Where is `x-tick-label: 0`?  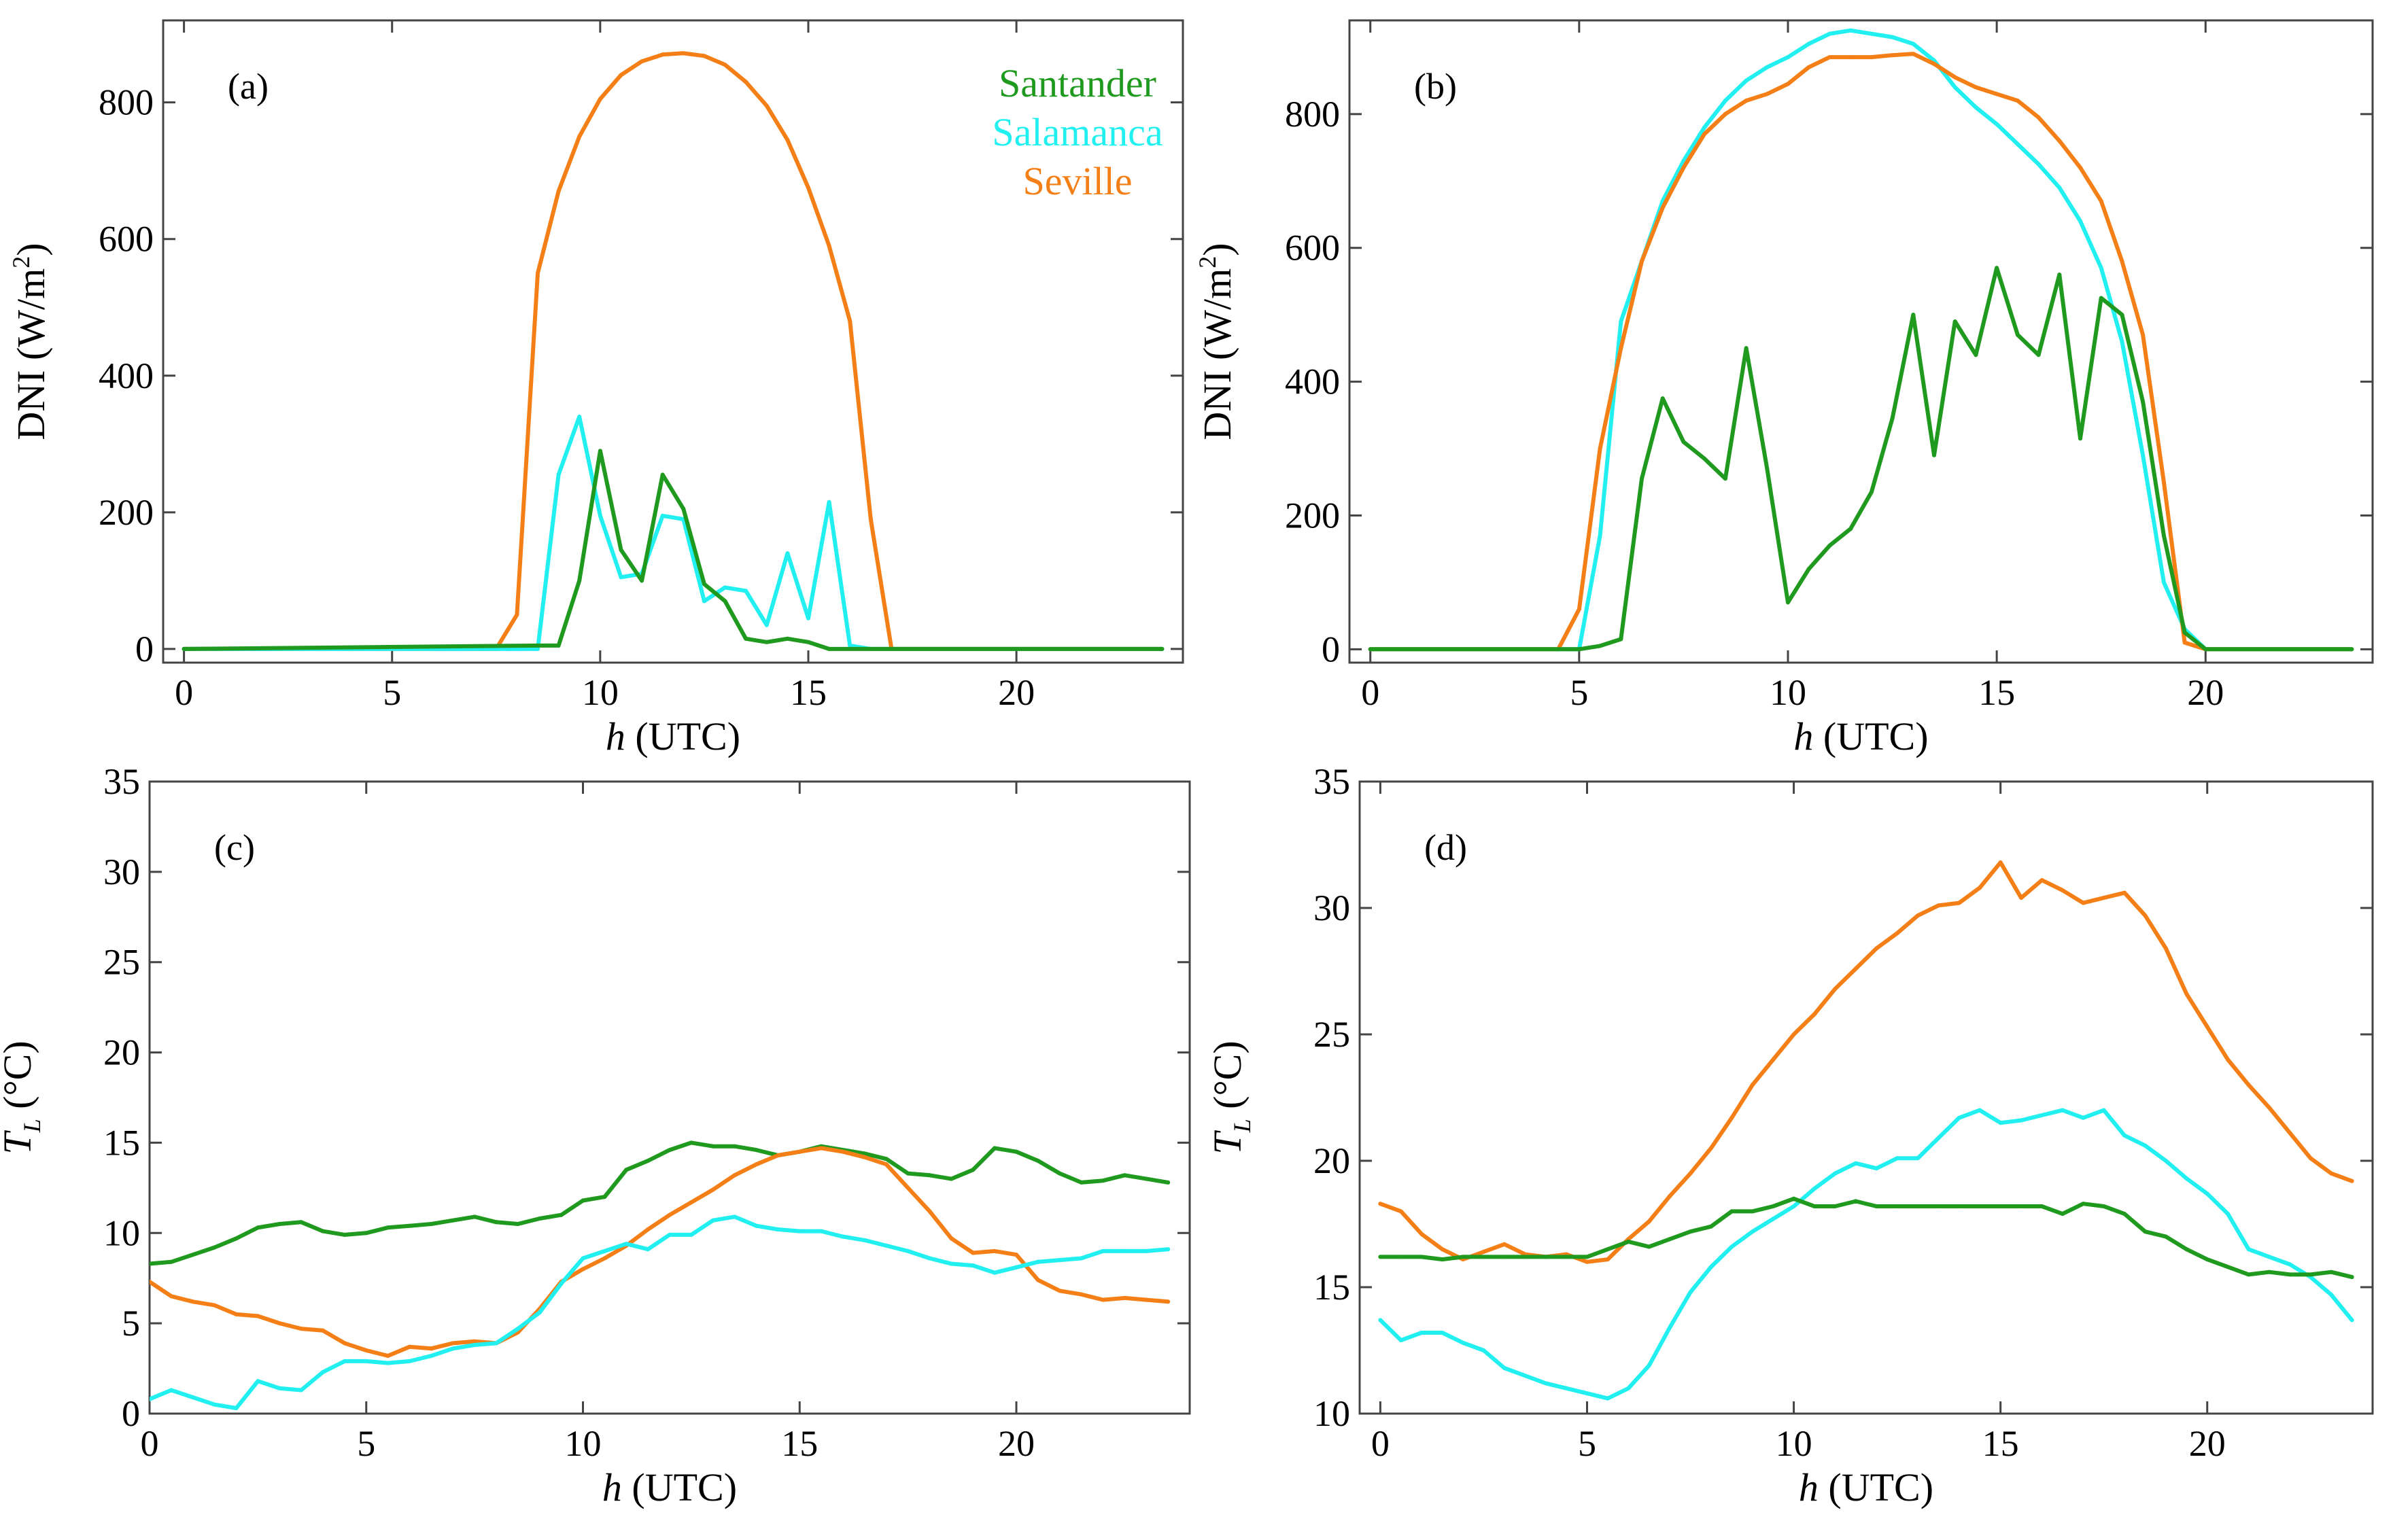
x-tick-label: 0 is located at coordinates (1370, 693).